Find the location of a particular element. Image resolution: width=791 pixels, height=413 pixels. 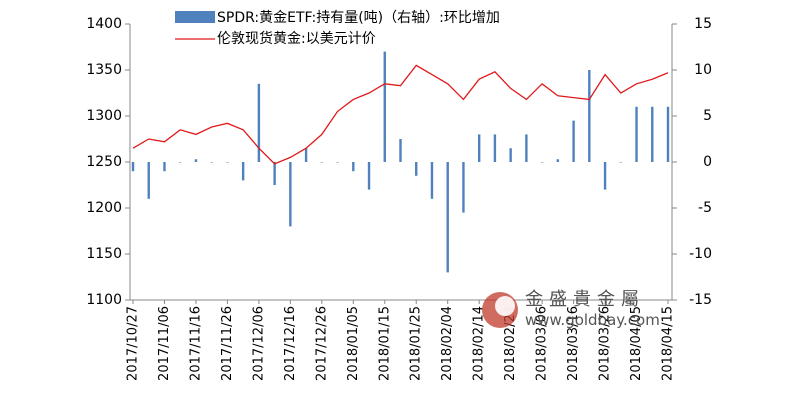

x-tick-label: 2017/11/06 is located at coordinates (164, 343).